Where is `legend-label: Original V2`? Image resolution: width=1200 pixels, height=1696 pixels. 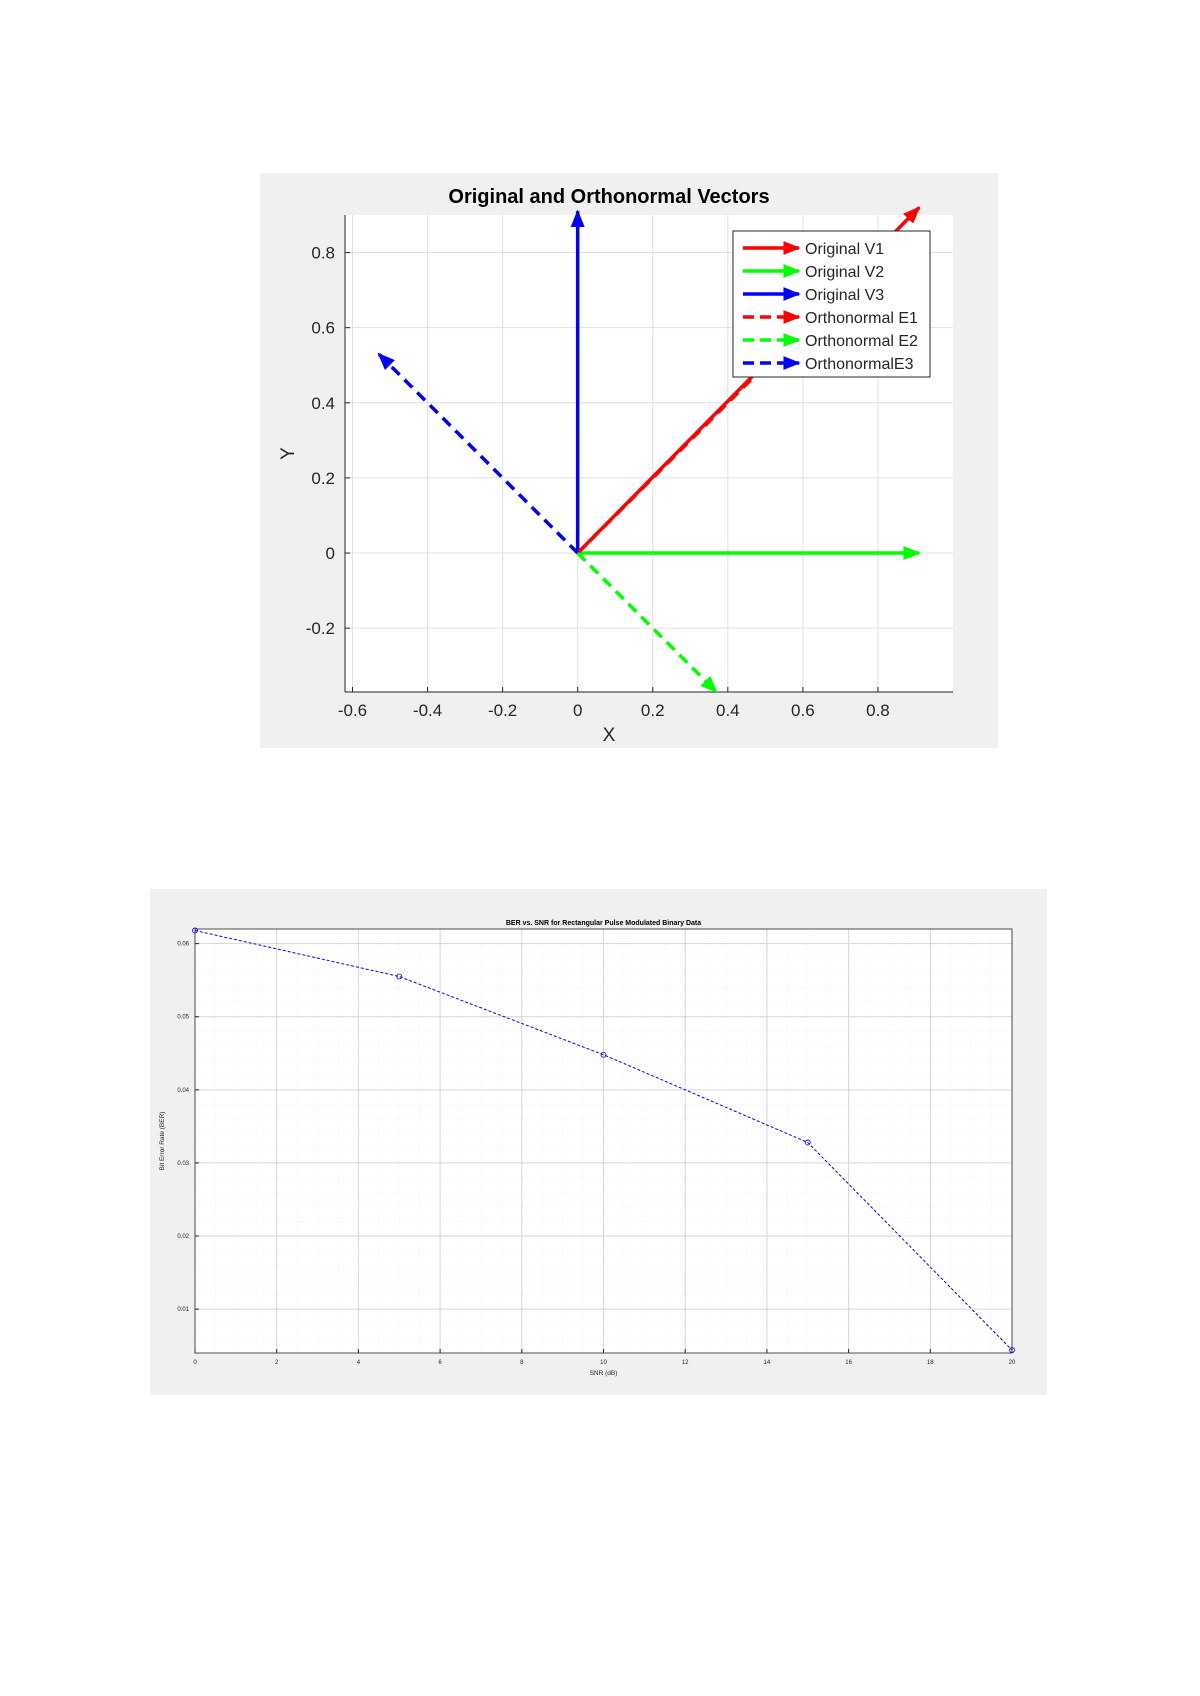
legend-label: Original V2 is located at coordinates (844, 272).